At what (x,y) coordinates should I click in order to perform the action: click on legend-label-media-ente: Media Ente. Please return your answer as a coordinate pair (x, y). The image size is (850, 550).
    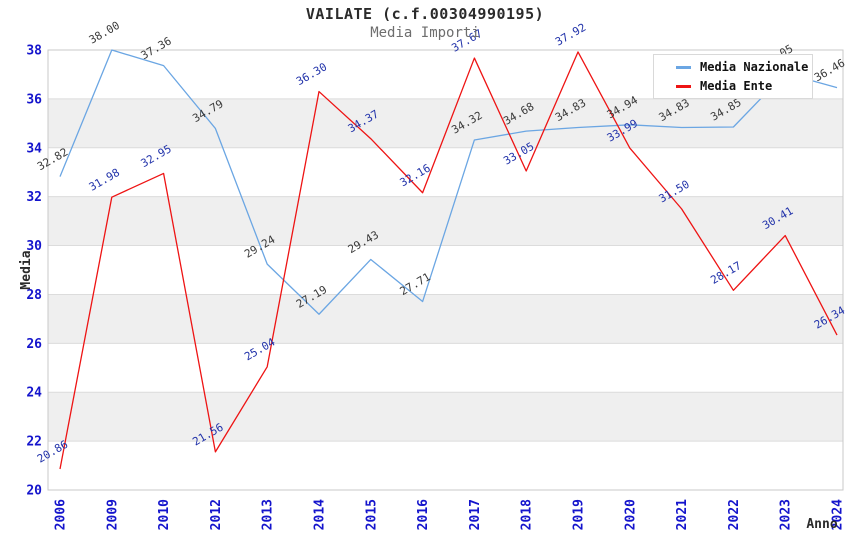
    Looking at the image, I should click on (736, 86).